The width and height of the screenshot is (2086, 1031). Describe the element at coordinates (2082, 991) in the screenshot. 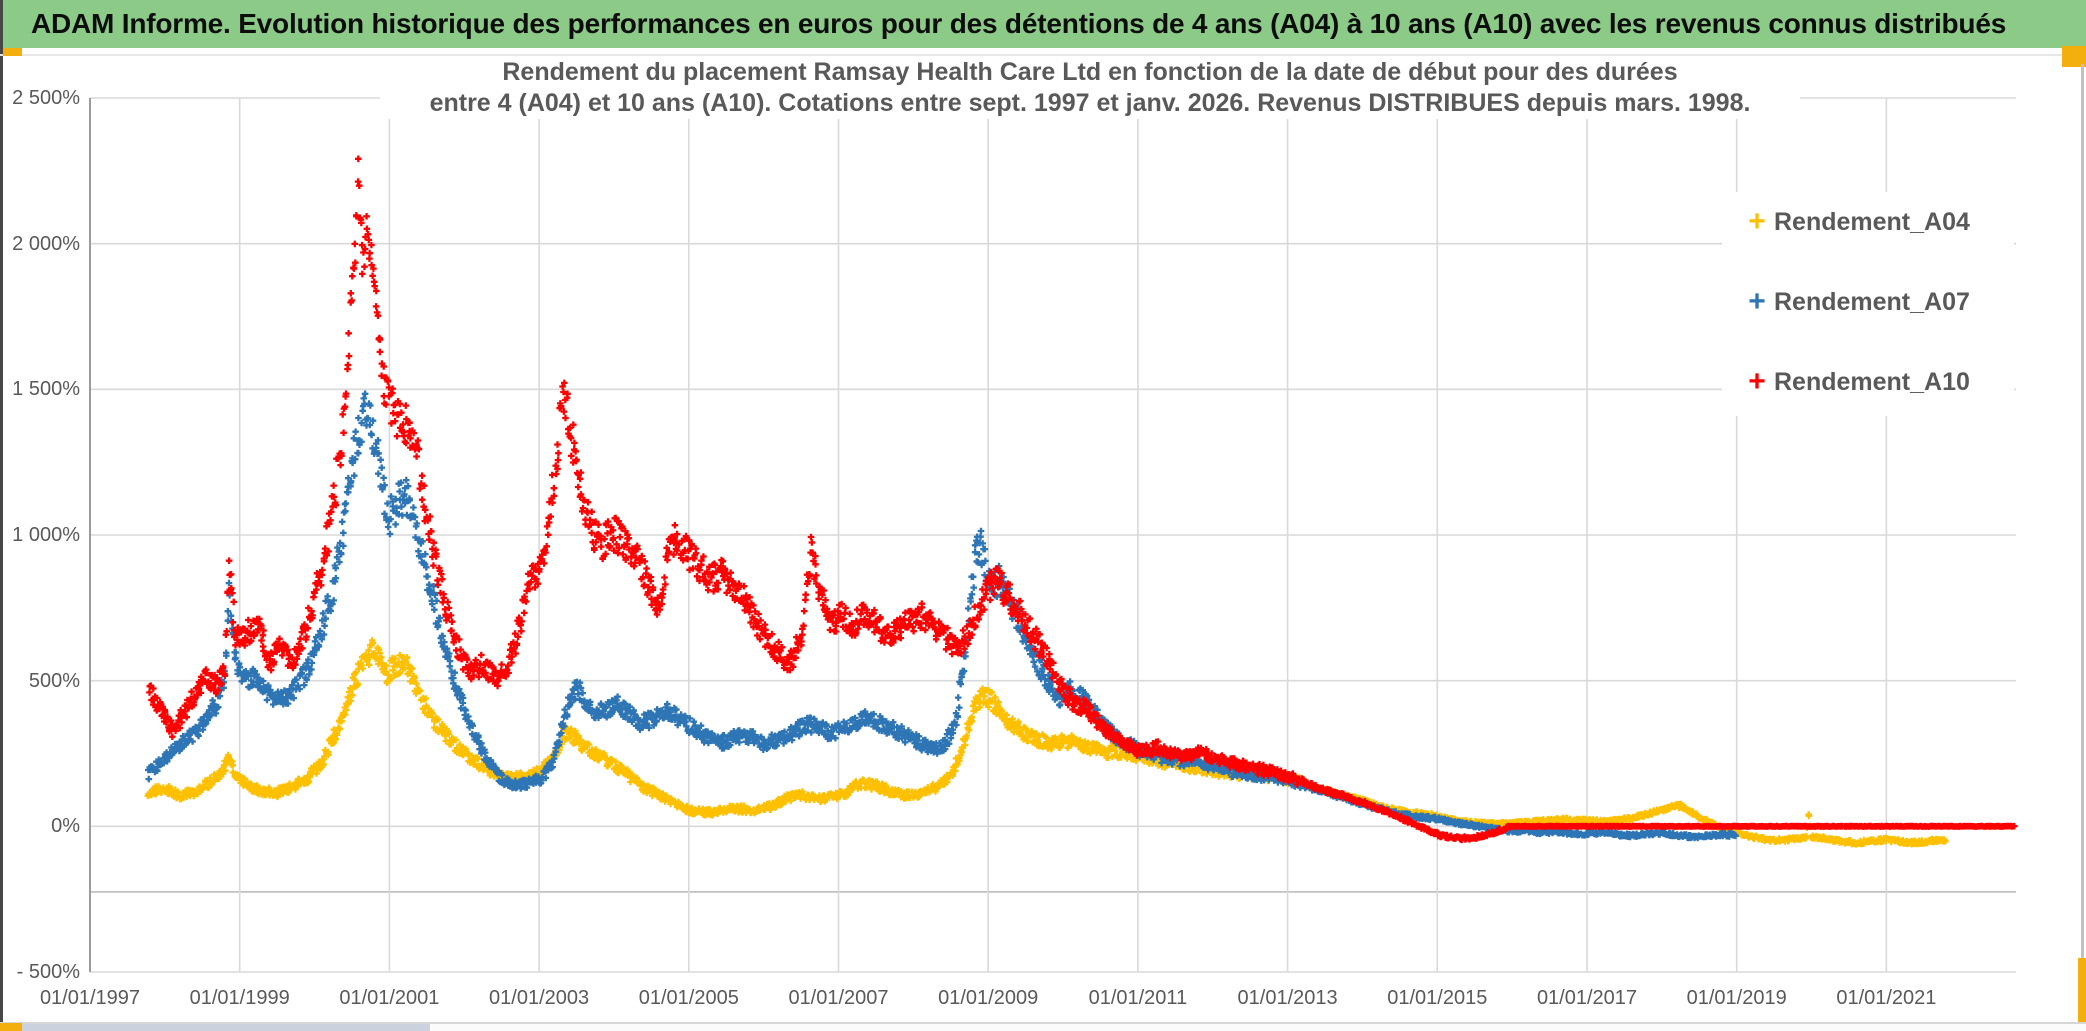

I see `vertical-scrollbar-thumb` at that location.